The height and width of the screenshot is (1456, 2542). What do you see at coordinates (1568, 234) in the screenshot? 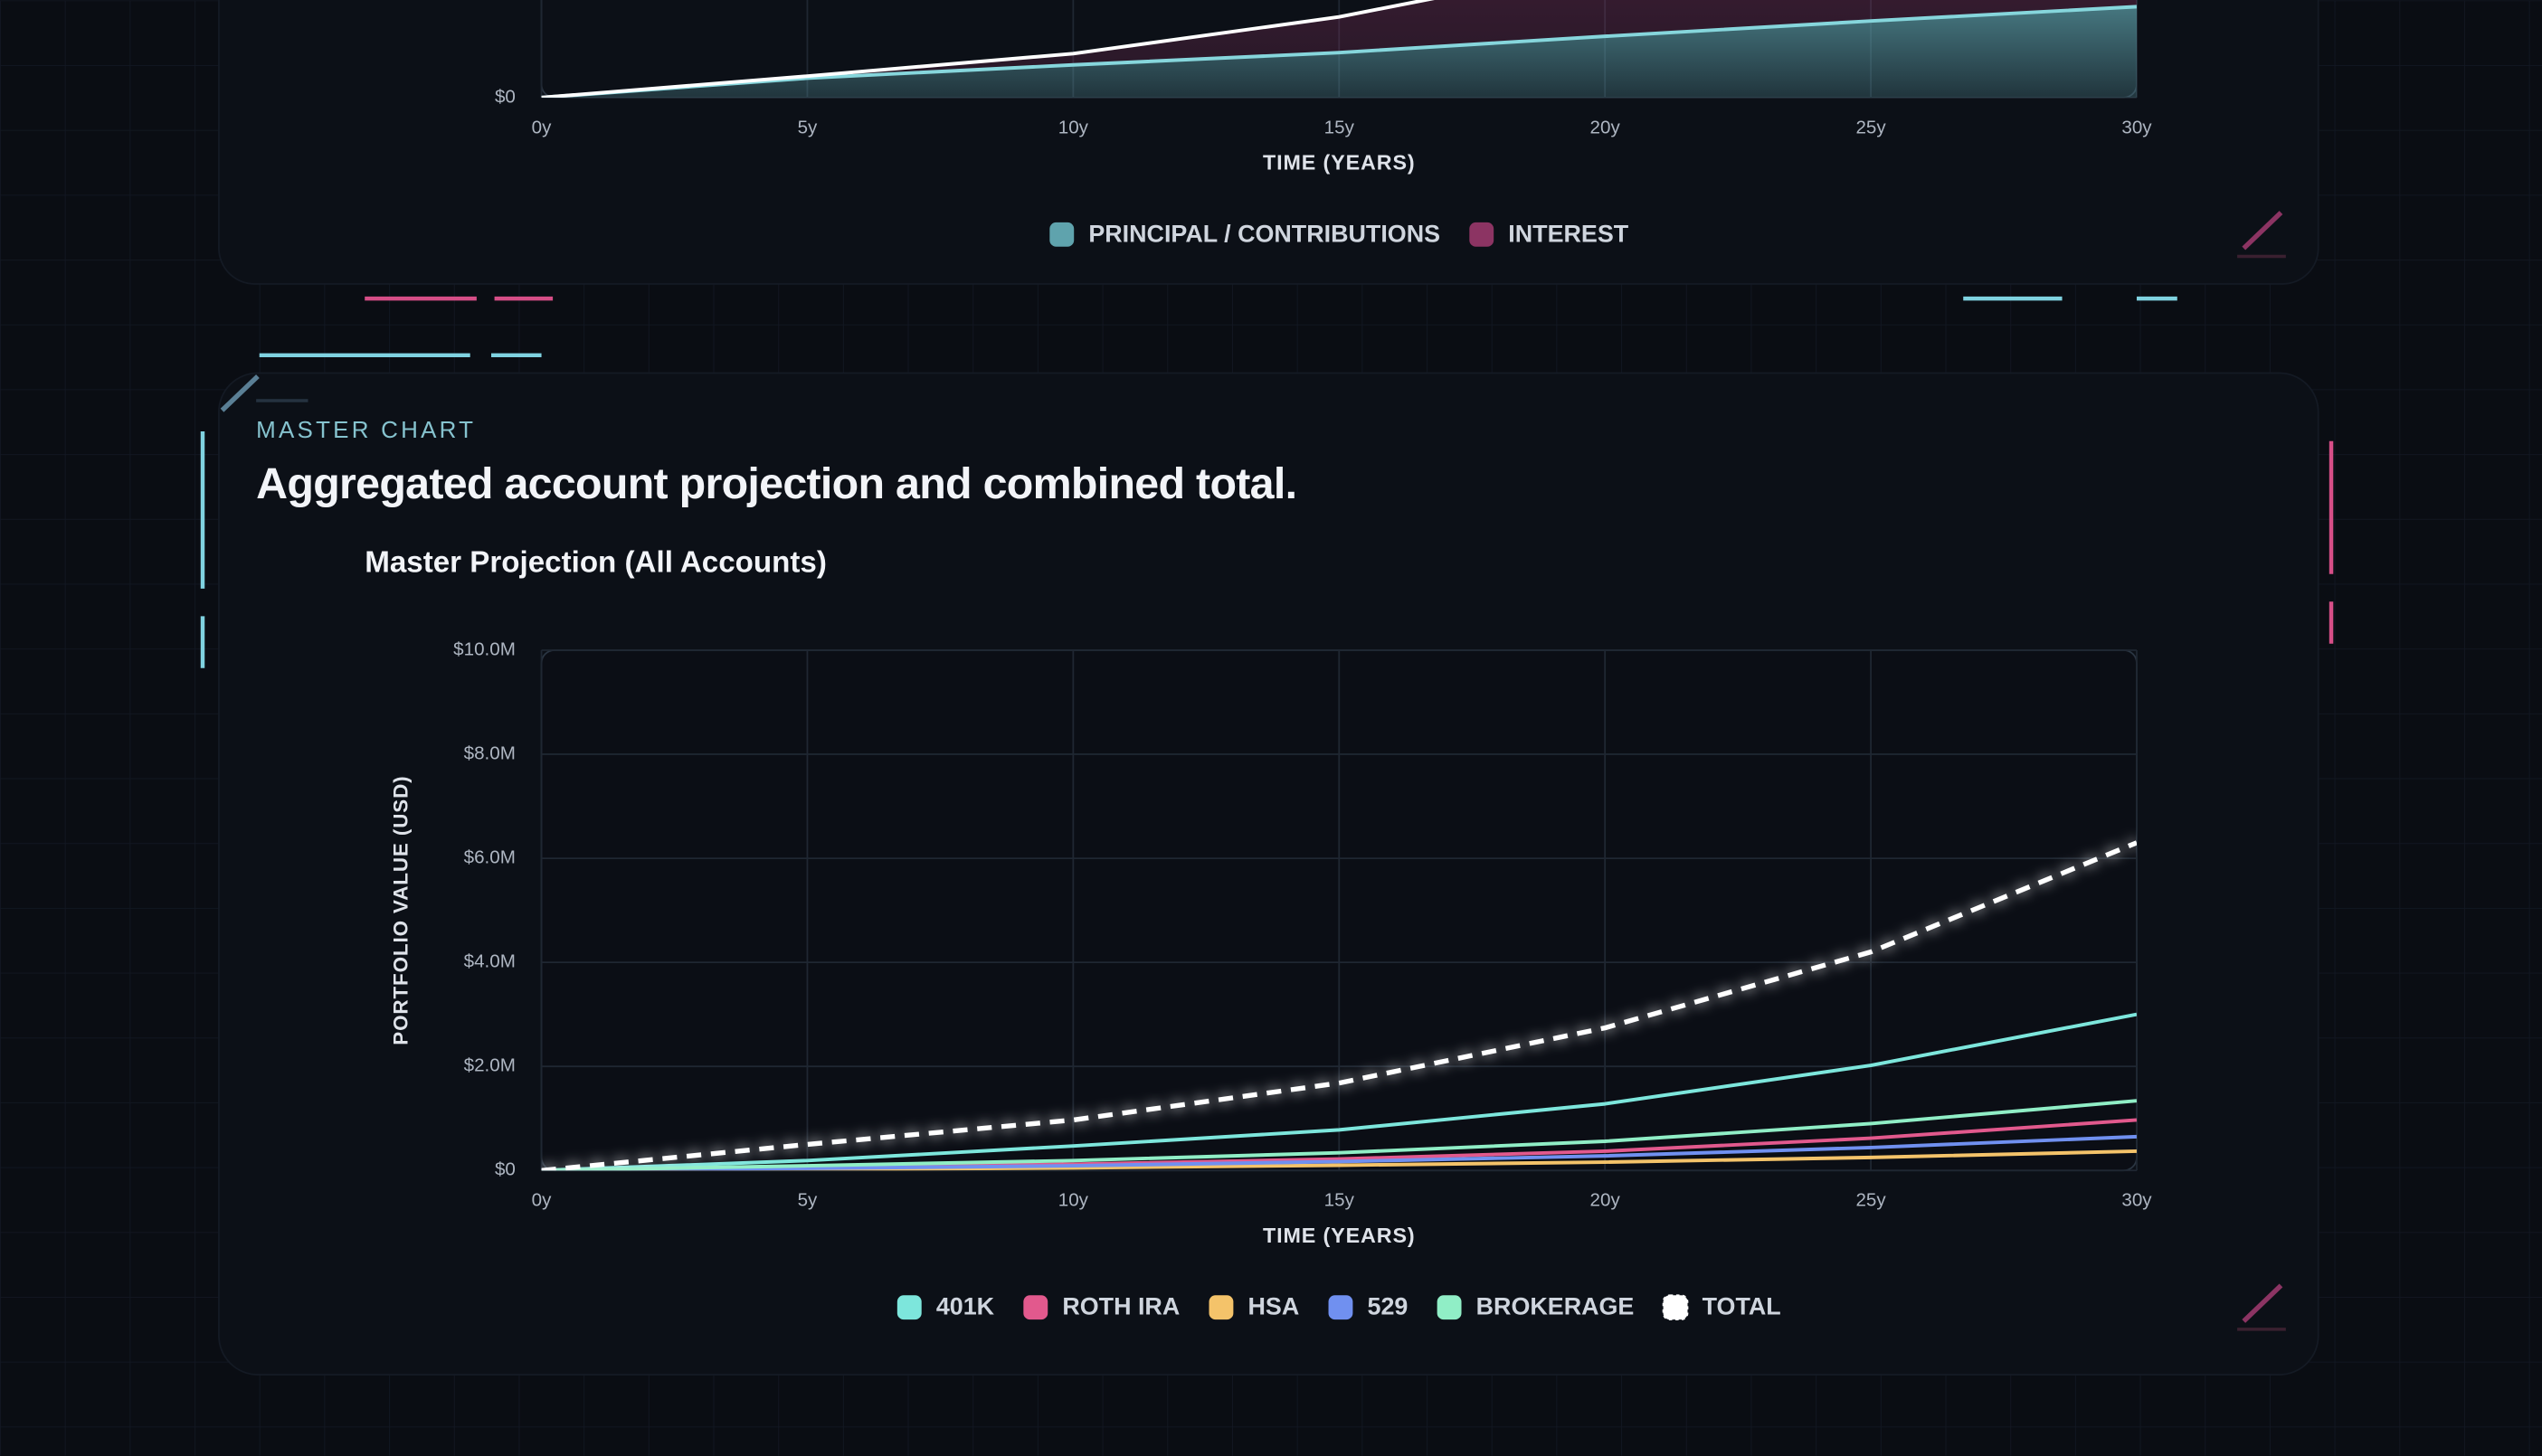
I see `legend-label: INTEREST` at bounding box center [1568, 234].